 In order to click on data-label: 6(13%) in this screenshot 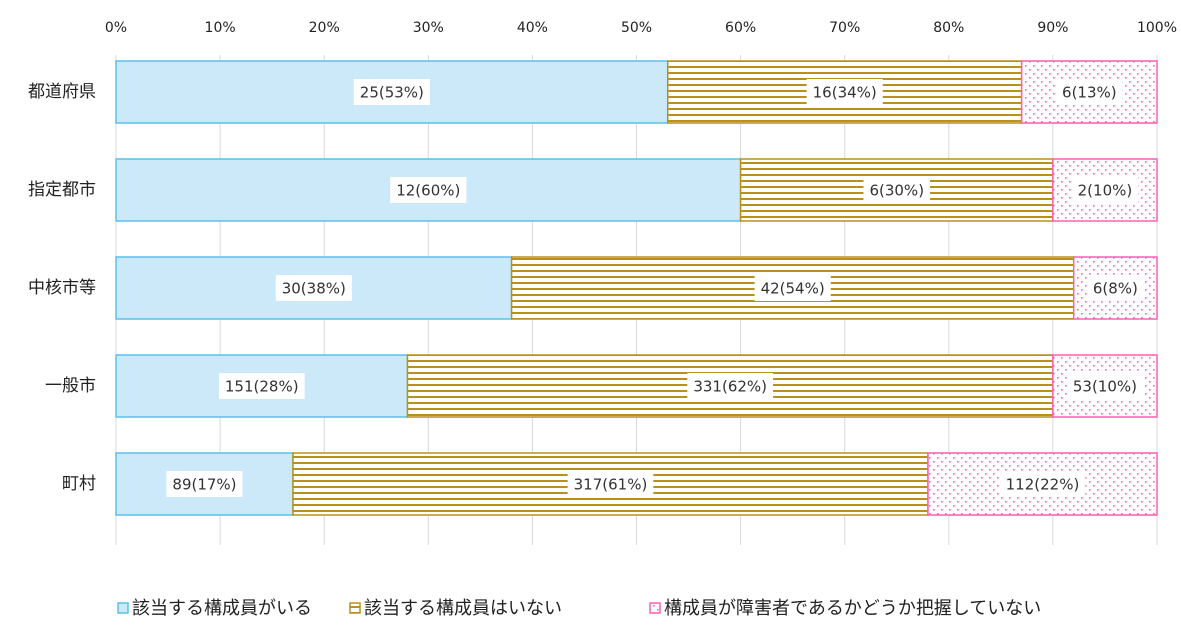, I will do `click(1089, 93)`.